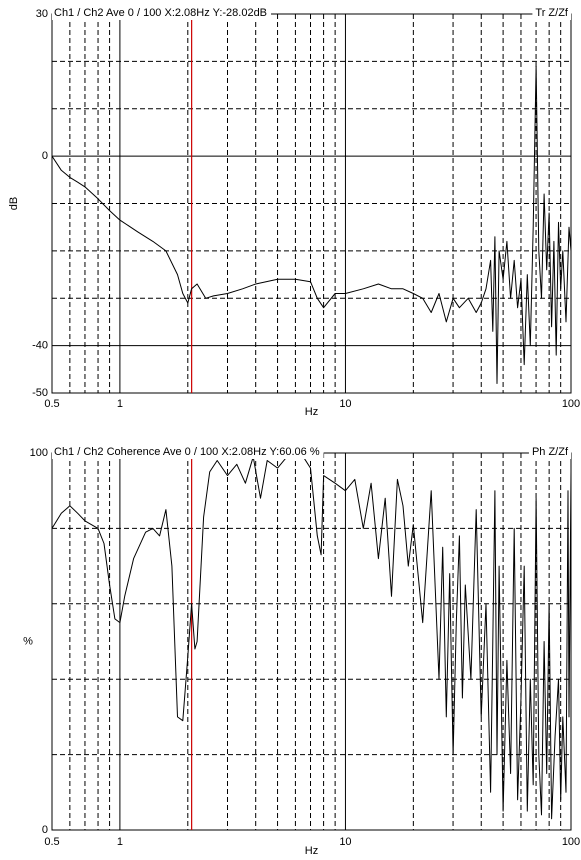 The image size is (581, 860). I want to click on mode-label: Tr Z/Zf, so click(552, 13).